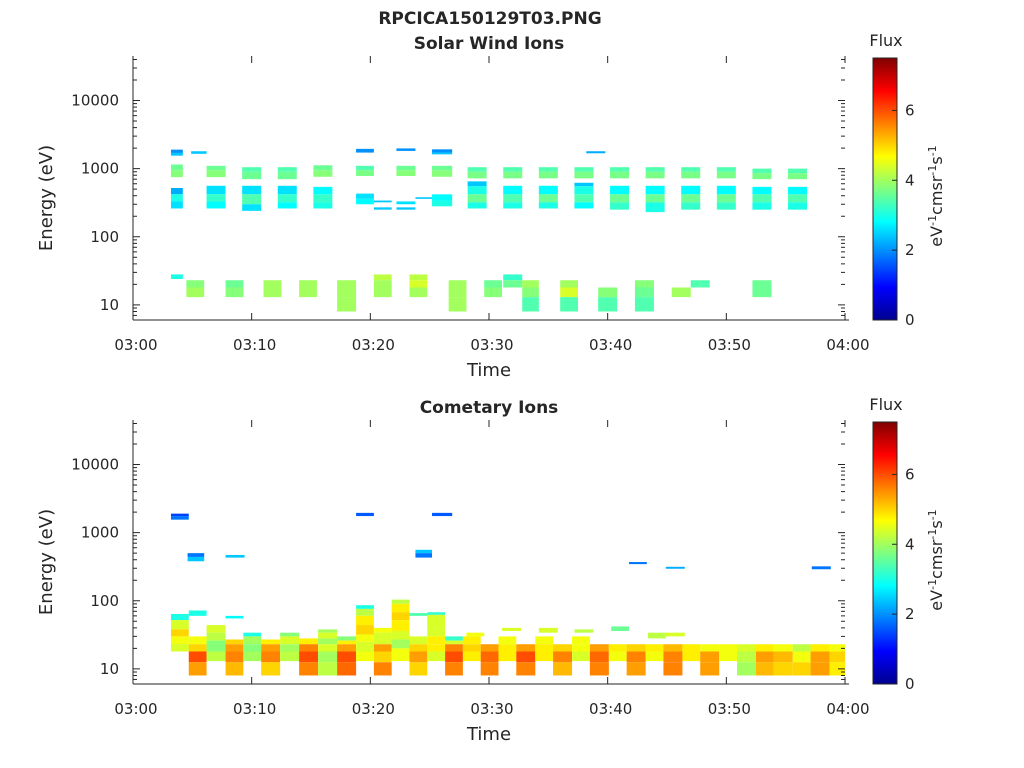 The height and width of the screenshot is (768, 1024). What do you see at coordinates (910, 180) in the screenshot?
I see `colorbar-tick-label: 4` at bounding box center [910, 180].